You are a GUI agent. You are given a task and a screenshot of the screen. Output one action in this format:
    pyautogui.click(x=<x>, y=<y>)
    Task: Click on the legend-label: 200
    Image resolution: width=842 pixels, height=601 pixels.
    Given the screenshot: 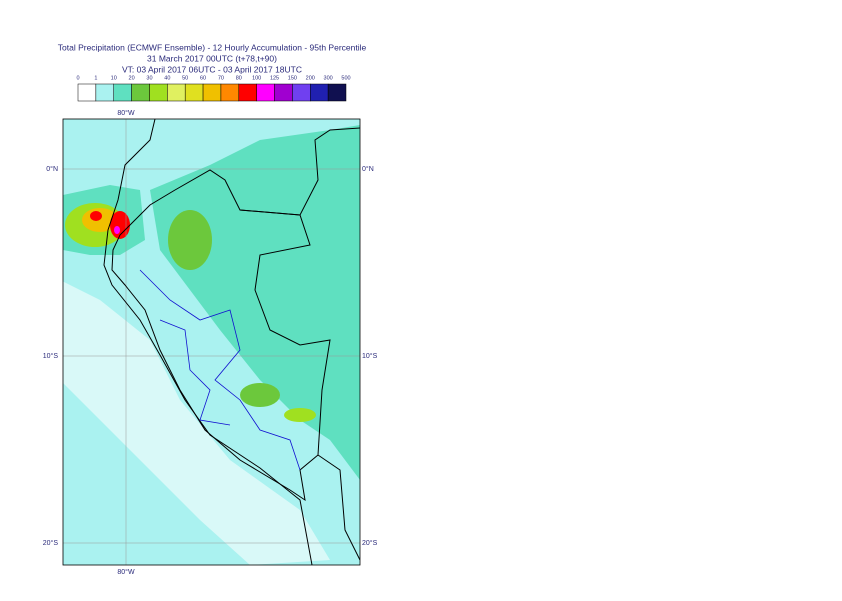 What is the action you would take?
    pyautogui.click(x=310, y=78)
    